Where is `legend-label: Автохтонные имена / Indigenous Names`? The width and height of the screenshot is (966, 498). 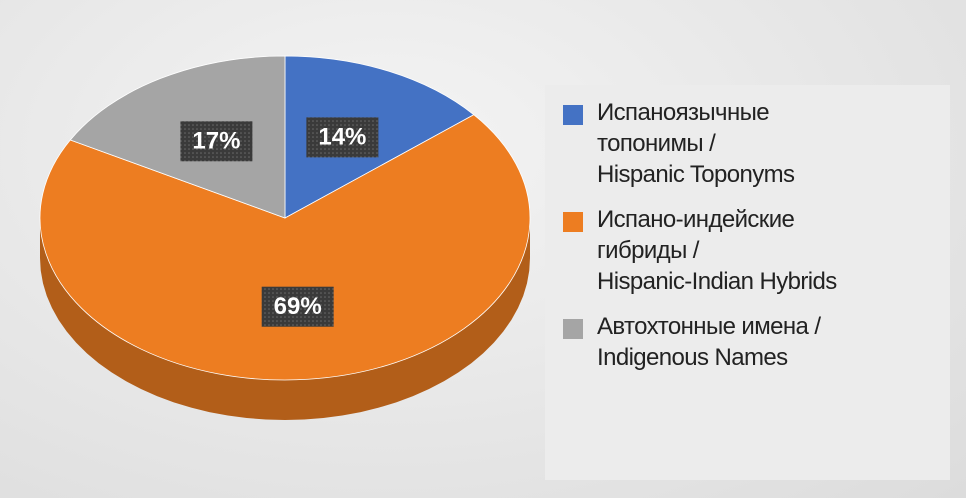
legend-label: Автохтонные имена / Indigenous Names is located at coordinates (709, 342).